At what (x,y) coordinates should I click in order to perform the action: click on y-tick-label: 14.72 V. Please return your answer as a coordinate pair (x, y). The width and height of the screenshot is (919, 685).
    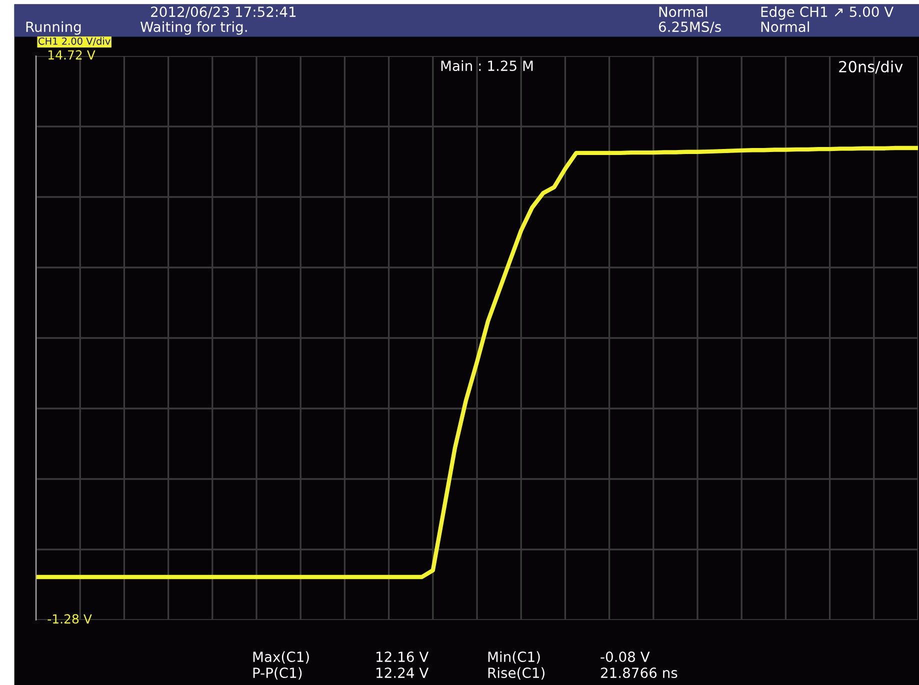
    Looking at the image, I should click on (72, 55).